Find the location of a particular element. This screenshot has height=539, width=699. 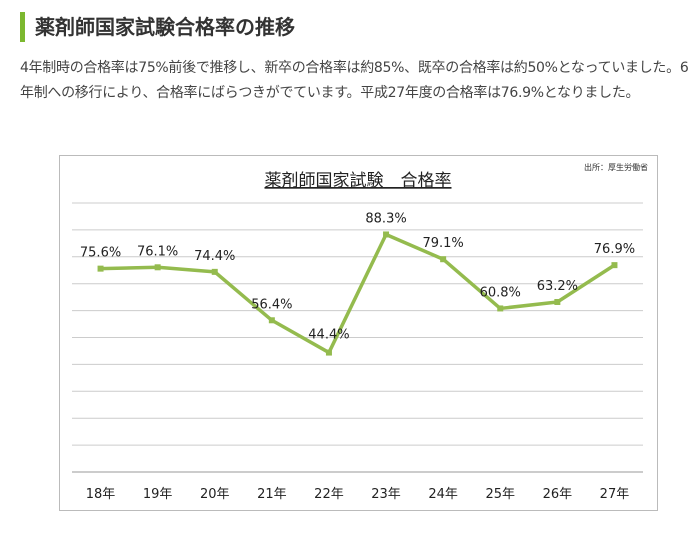

x-tick-label: 21年 is located at coordinates (272, 494).